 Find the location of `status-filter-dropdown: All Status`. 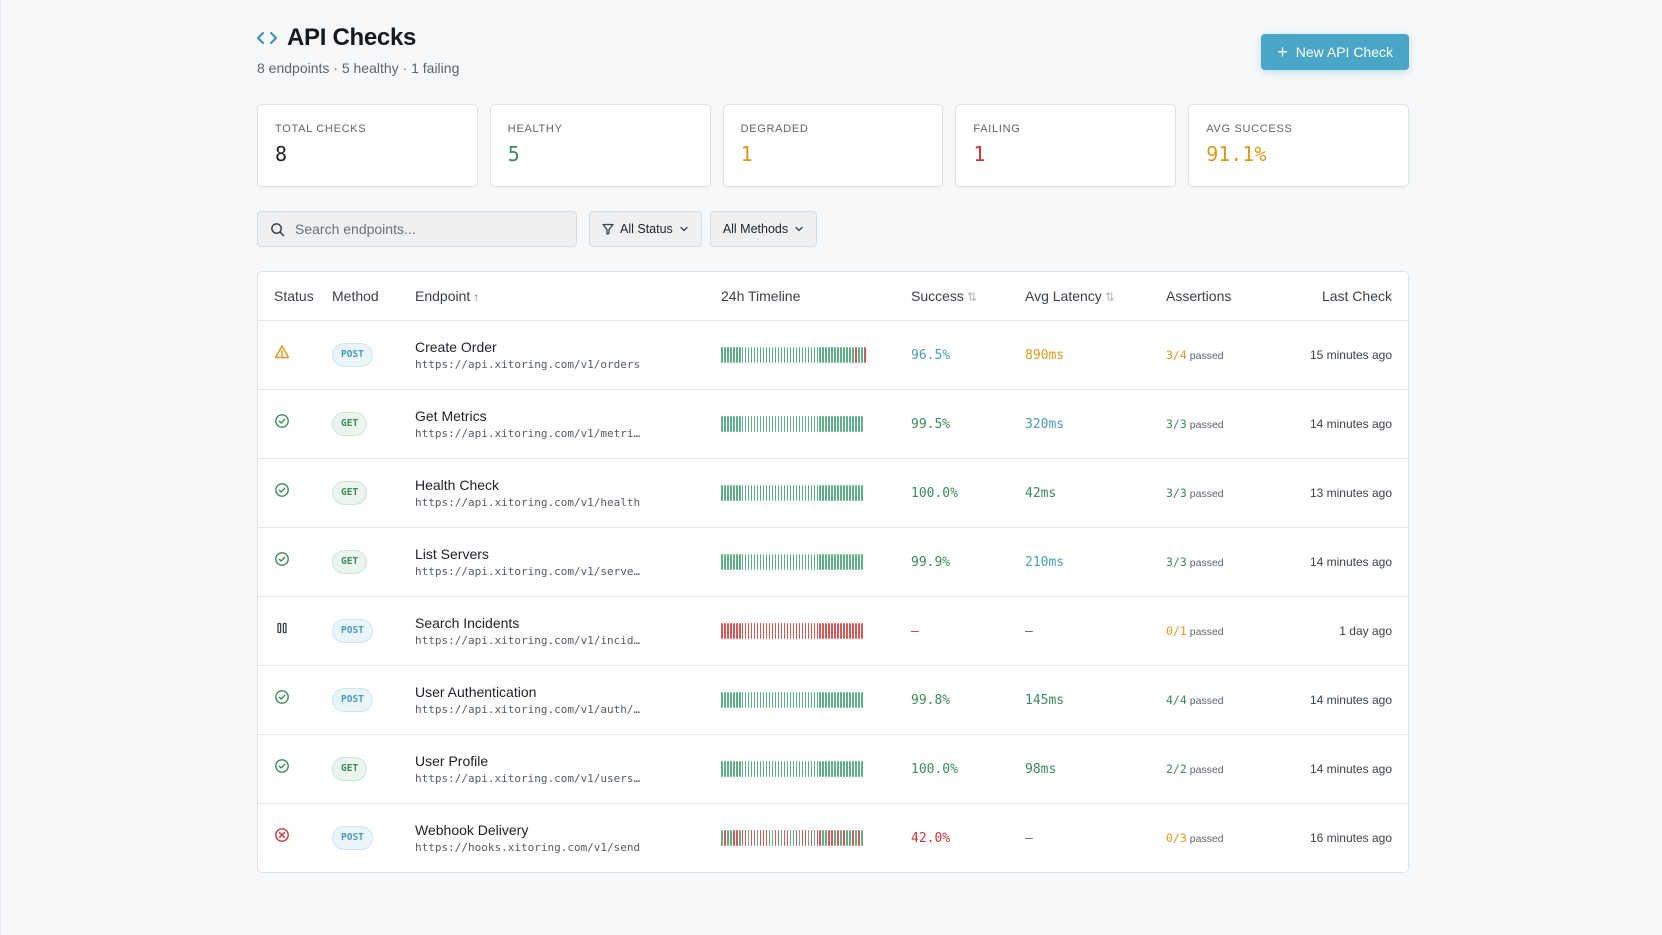

status-filter-dropdown: All Status is located at coordinates (645, 229).